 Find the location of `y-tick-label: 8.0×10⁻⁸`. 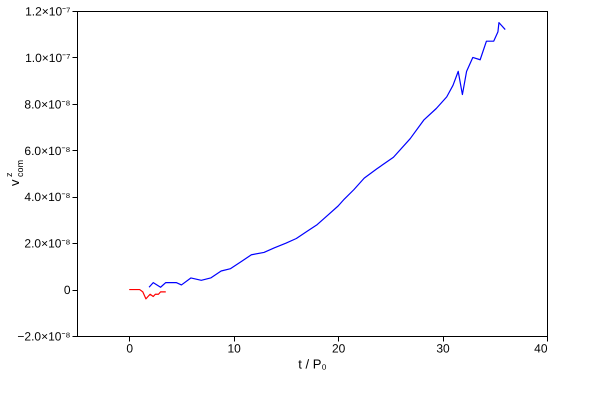

y-tick-label: 8.0×10⁻⁸ is located at coordinates (47, 104).